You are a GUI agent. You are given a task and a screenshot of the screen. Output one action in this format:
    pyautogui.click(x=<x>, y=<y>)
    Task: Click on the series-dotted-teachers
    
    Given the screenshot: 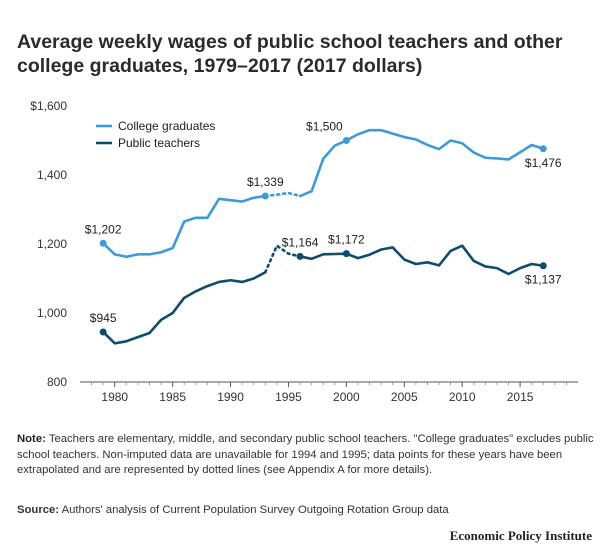 What is the action you would take?
    pyautogui.click(x=283, y=258)
    